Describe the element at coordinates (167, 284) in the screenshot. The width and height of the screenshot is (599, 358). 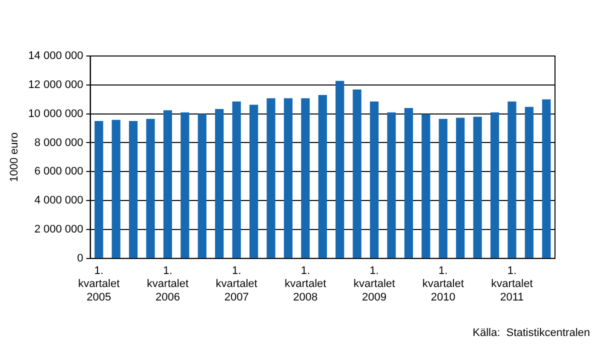
I see `x-tick-label: 1. kvartalet 2006` at that location.